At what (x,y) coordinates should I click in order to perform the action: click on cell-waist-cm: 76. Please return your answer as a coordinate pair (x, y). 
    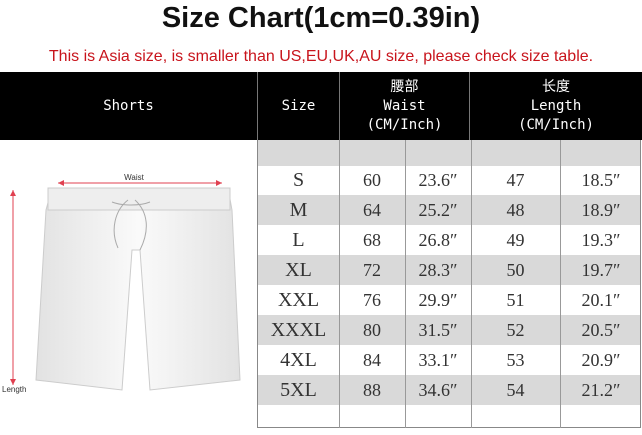
    Looking at the image, I should click on (372, 299).